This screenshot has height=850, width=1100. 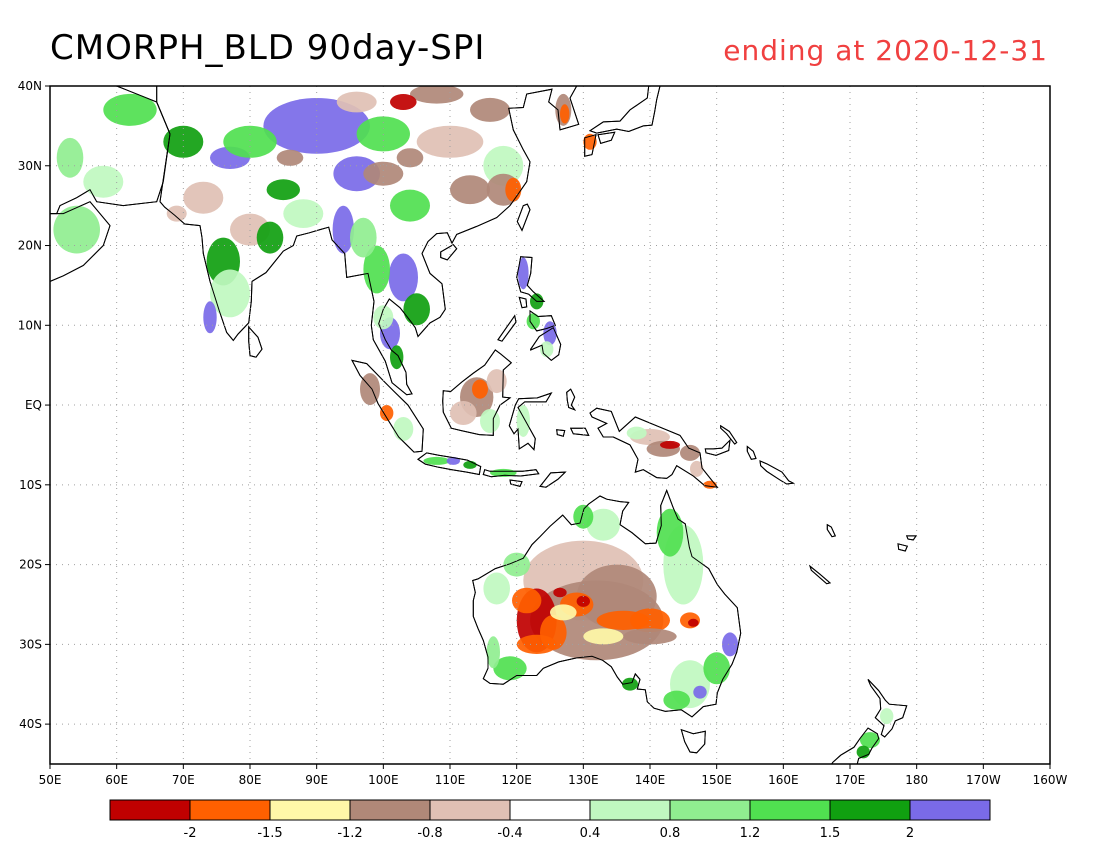 I want to click on java-coastline, so click(x=449, y=464).